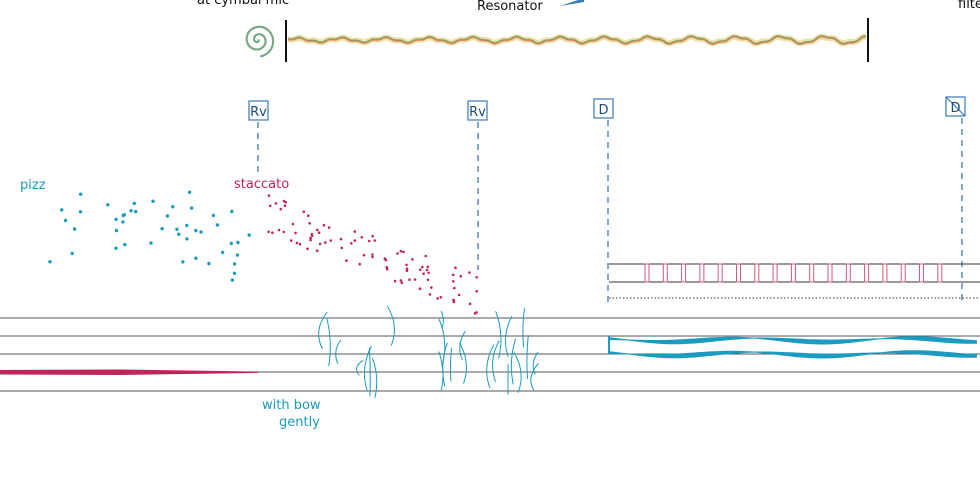 This screenshot has width=980, height=500. What do you see at coordinates (969, 6) in the screenshot?
I see `filter-label: filte` at bounding box center [969, 6].